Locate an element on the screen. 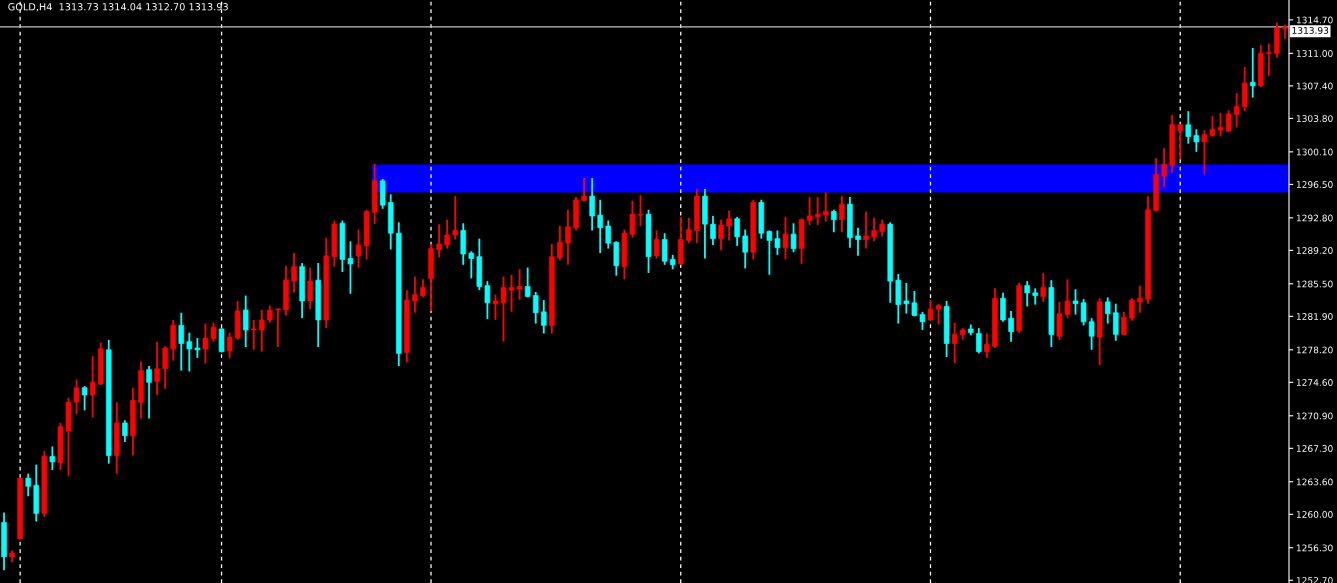 This screenshot has height=583, width=1337. chart-title: GOLD,H4 1313.73 1314.04 1312.70 1313.93 is located at coordinates (118, 7).